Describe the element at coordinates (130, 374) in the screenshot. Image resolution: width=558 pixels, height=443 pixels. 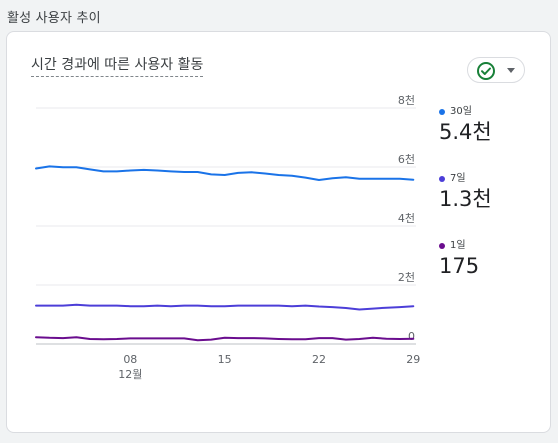
I see `x-tick-sublabel: 12월` at that location.